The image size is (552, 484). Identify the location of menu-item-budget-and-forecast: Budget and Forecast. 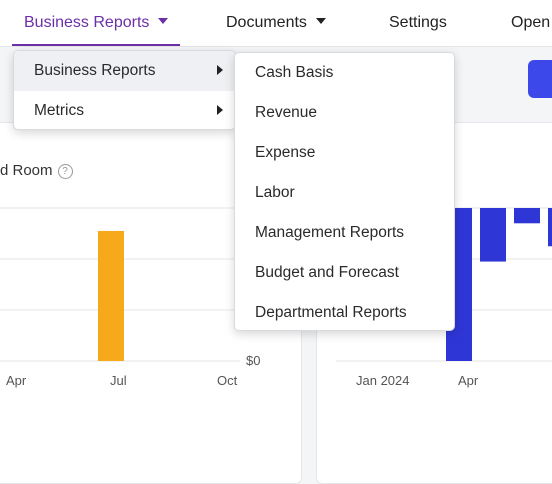
(327, 272).